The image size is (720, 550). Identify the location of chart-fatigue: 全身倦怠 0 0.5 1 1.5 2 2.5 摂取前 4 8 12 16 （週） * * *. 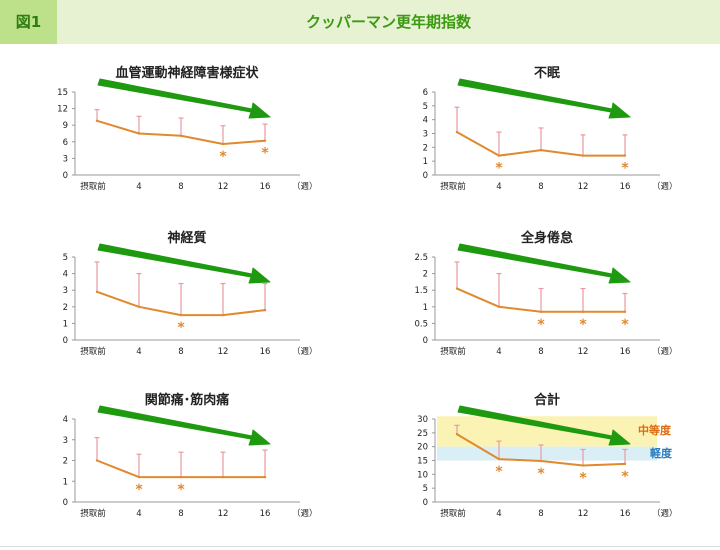
(546, 293).